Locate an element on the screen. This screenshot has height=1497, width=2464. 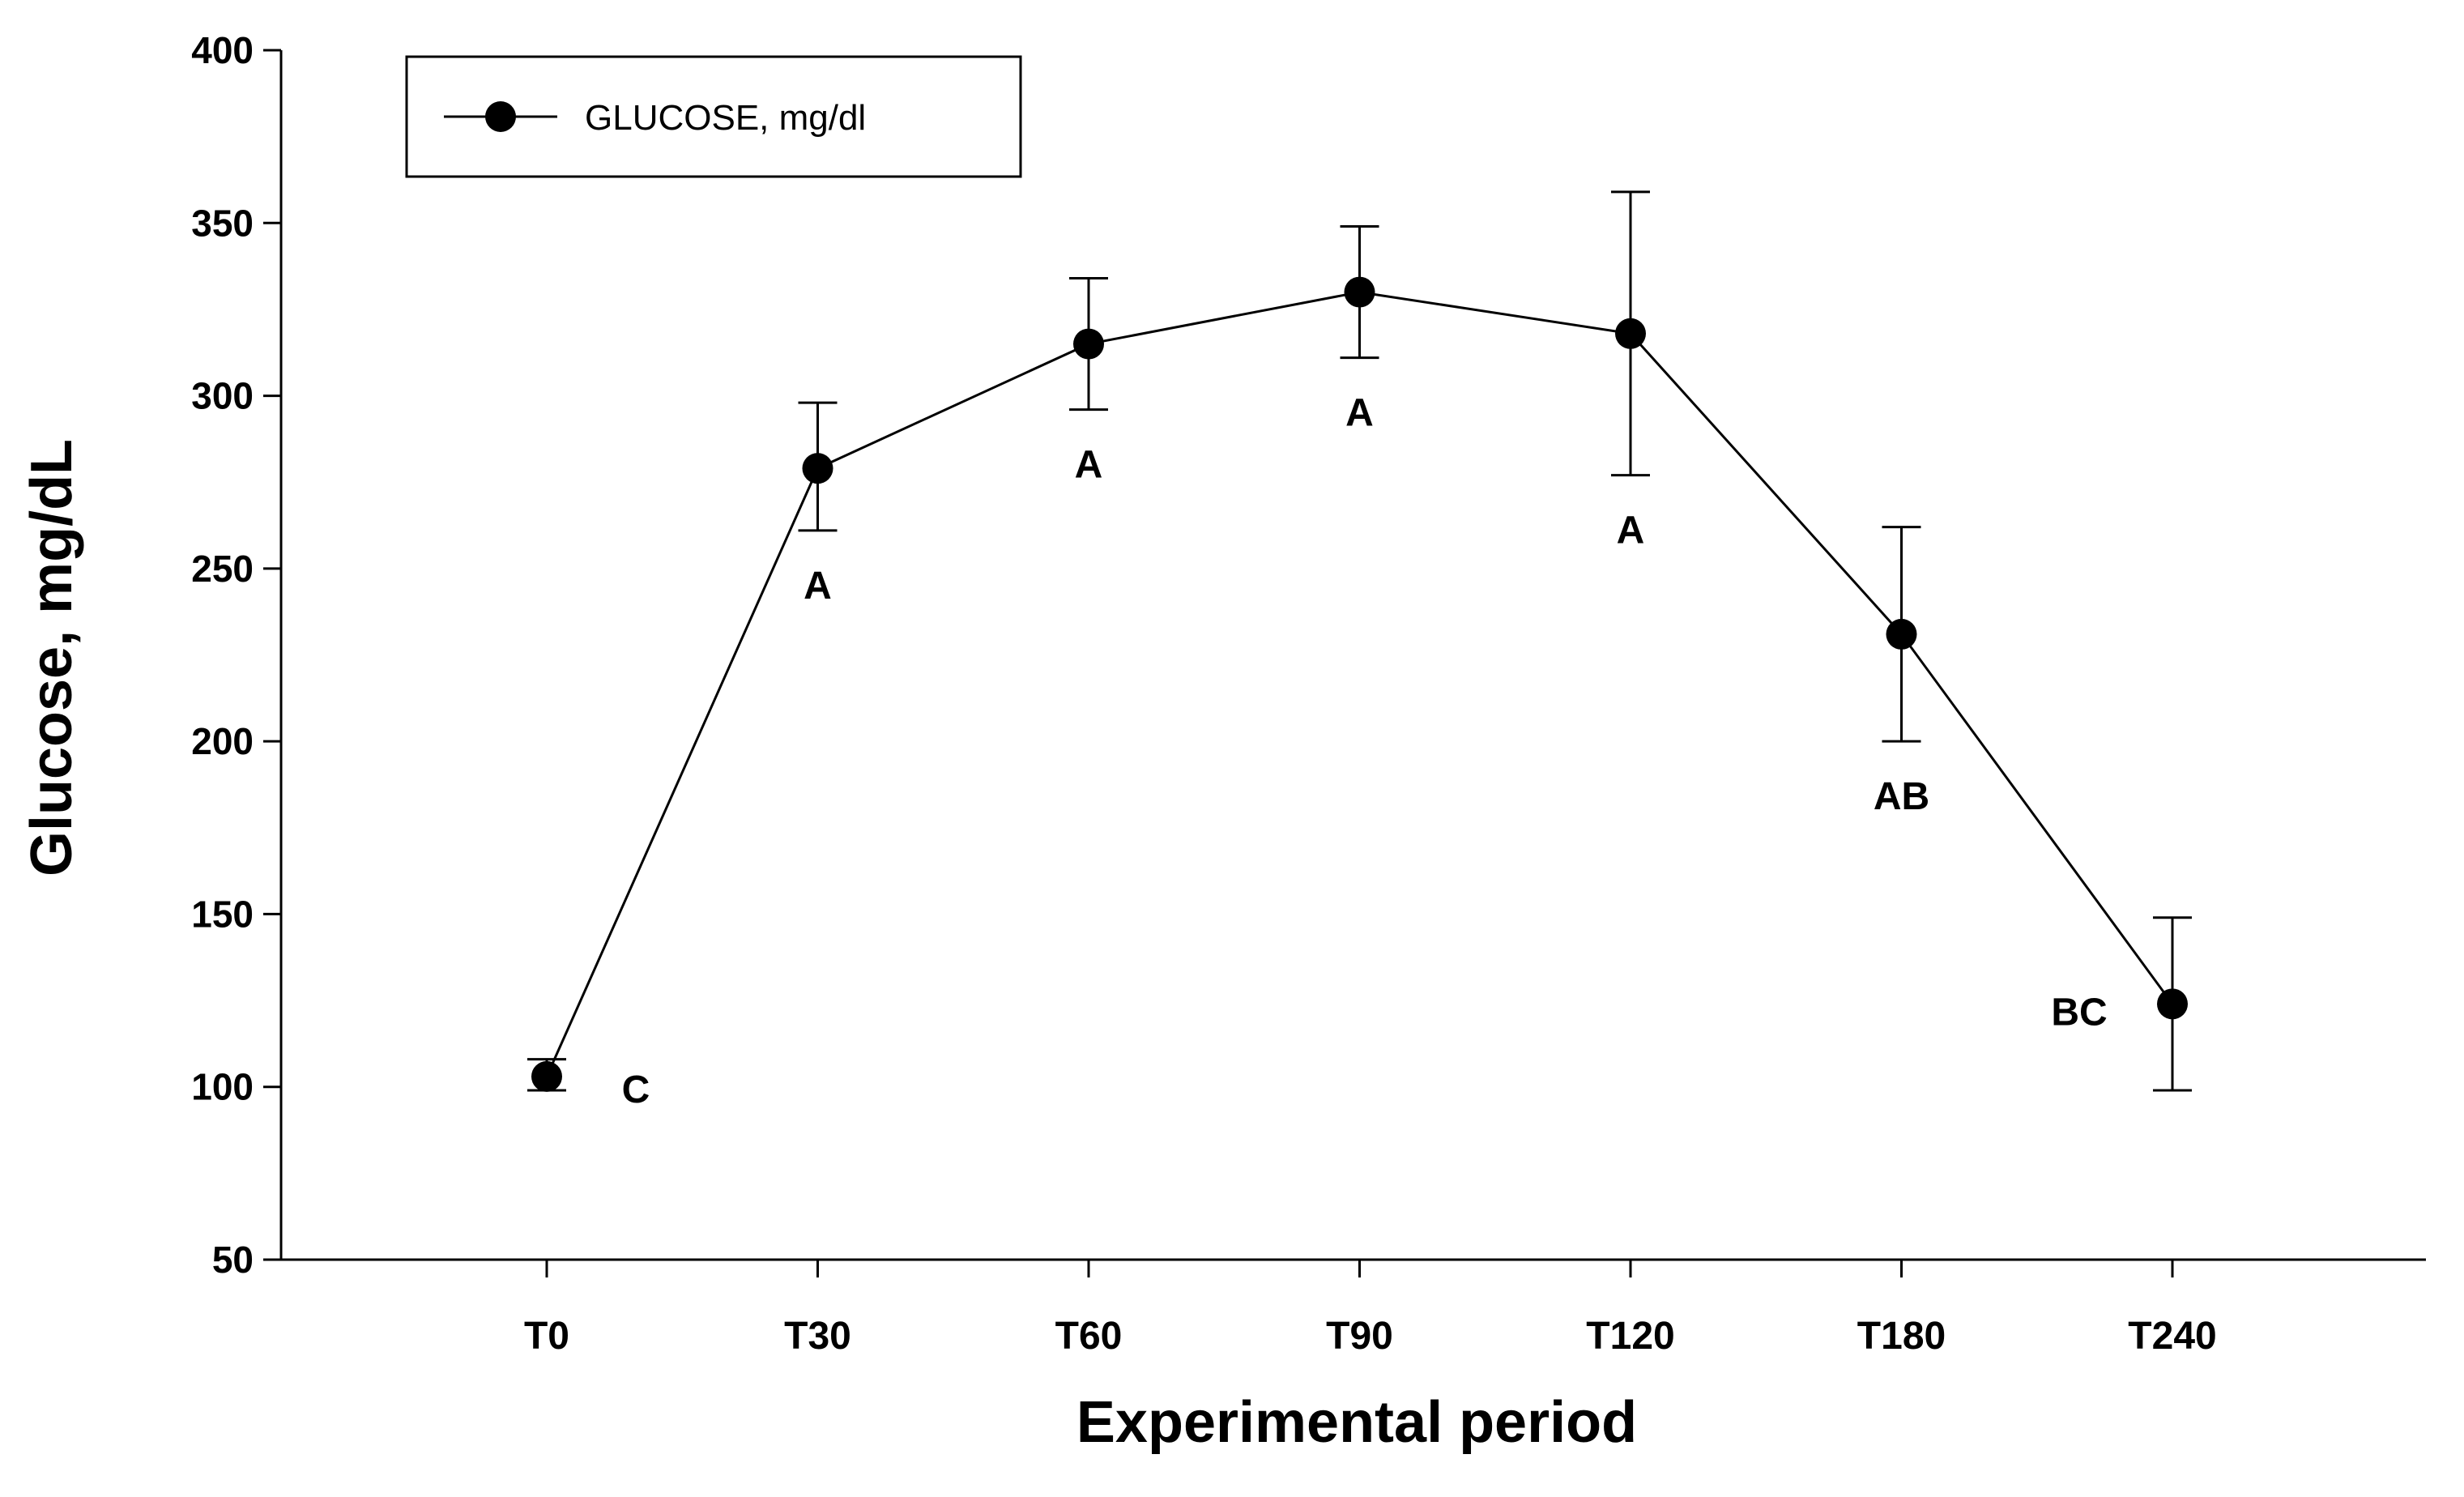
annotation-label: C is located at coordinates (636, 1089).